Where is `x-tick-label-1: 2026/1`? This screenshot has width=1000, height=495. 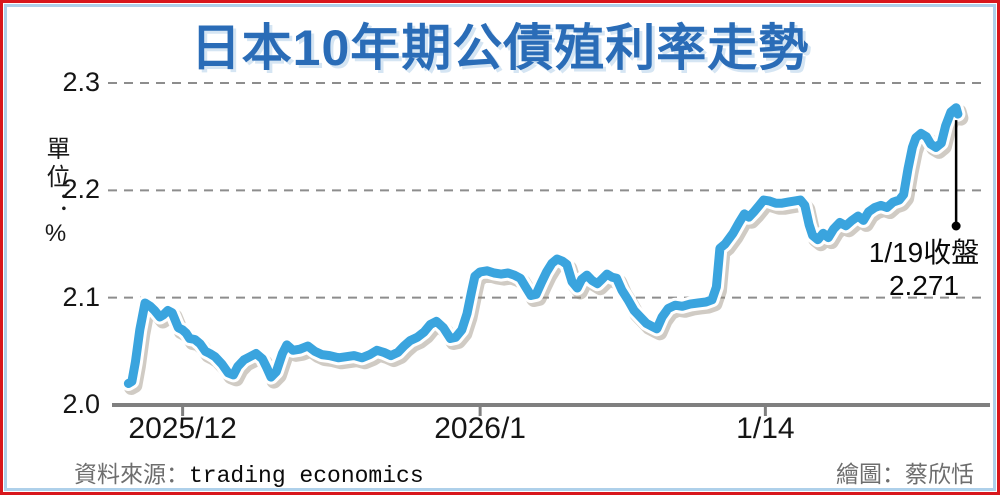
x-tick-label-1: 2026/1 is located at coordinates (480, 428).